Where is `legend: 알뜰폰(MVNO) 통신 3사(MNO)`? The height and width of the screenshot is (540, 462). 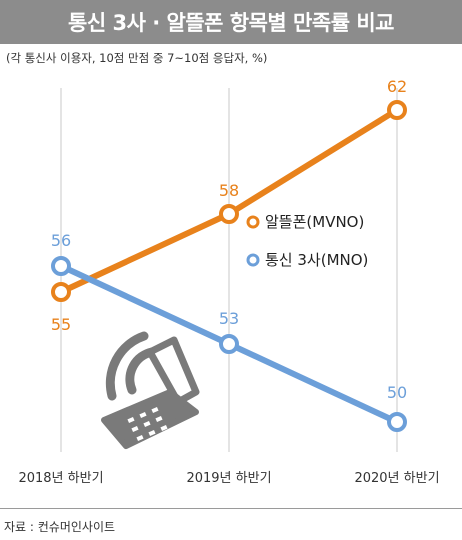 legend: 알뜰폰(MVNO) 통신 3사(MNO) is located at coordinates (307, 241).